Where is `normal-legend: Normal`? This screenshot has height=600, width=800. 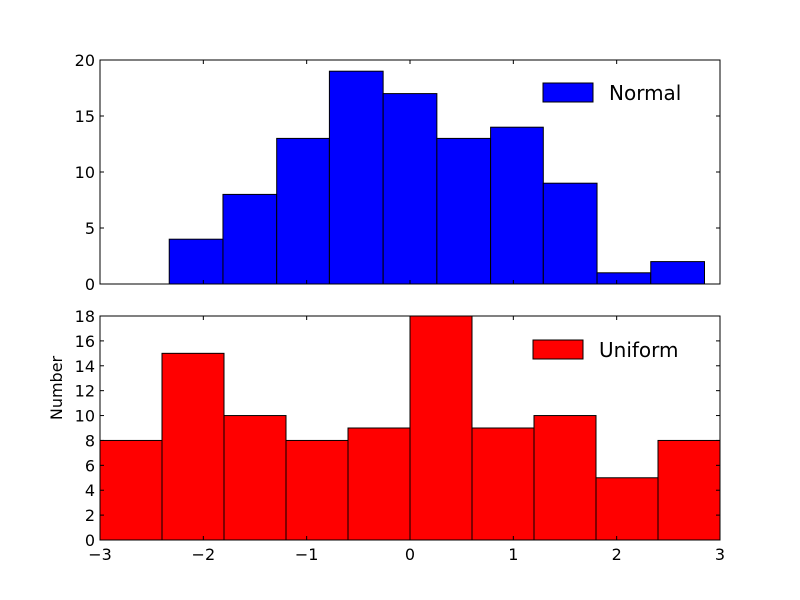 normal-legend: Normal is located at coordinates (611, 93).